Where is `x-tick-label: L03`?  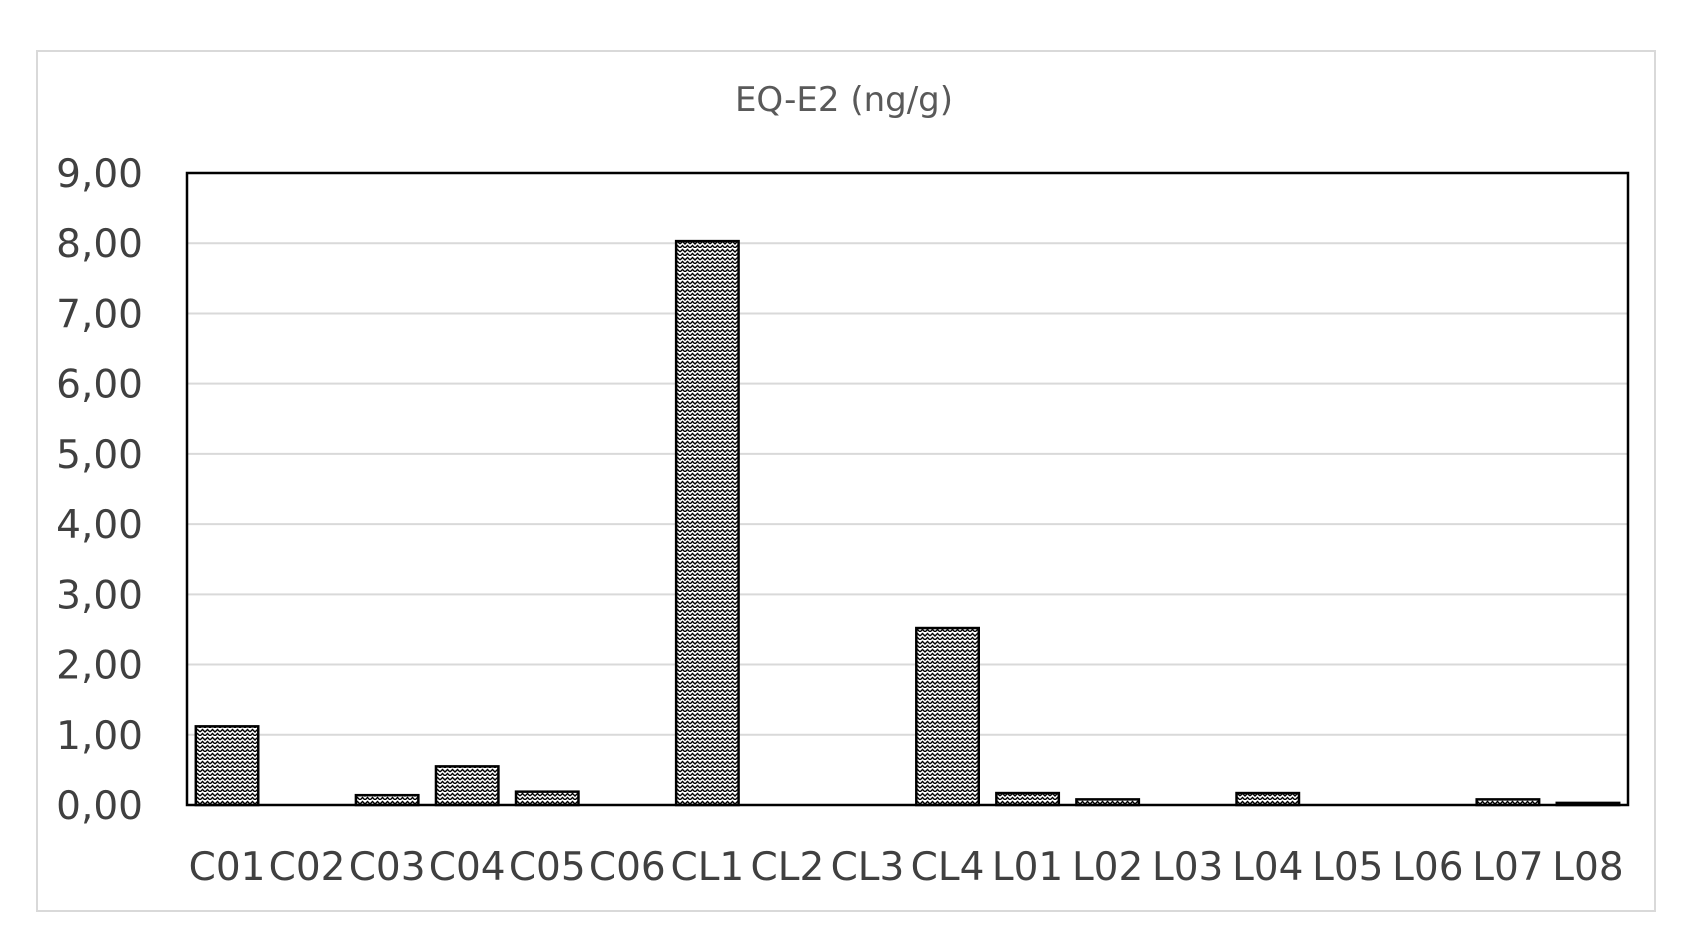 x-tick-label: L03 is located at coordinates (1187, 867).